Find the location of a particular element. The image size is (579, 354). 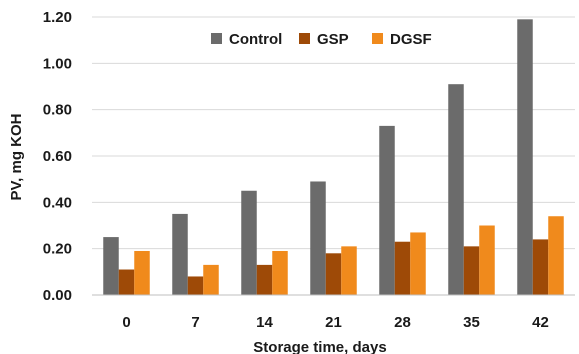

y-tick-label: 0.20 is located at coordinates (57, 249).